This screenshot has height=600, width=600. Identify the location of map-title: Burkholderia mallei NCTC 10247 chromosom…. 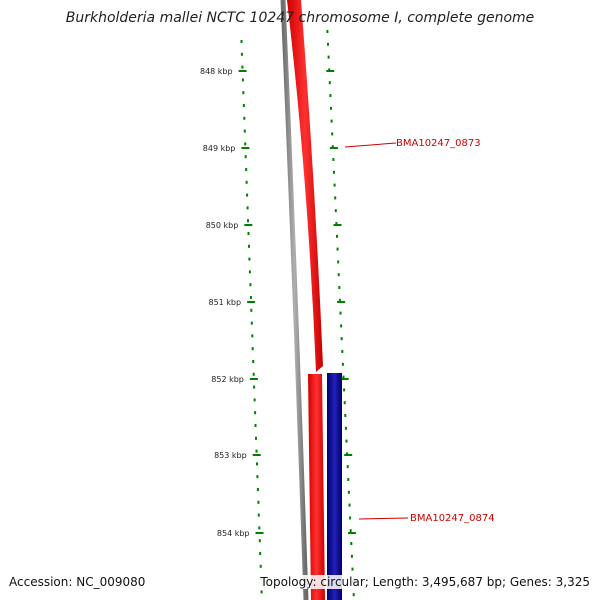
(300, 18).